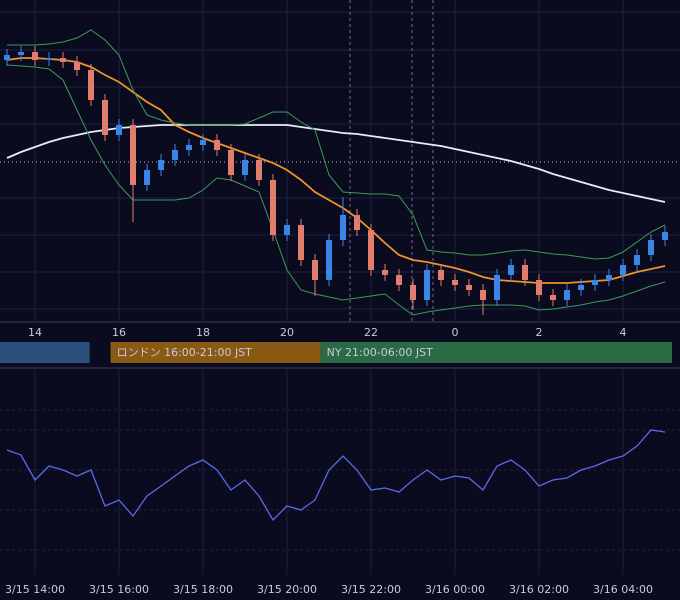 The image size is (680, 600). What do you see at coordinates (539, 589) in the screenshot?
I see `x-tick-label: 3/16 02:00` at bounding box center [539, 589].